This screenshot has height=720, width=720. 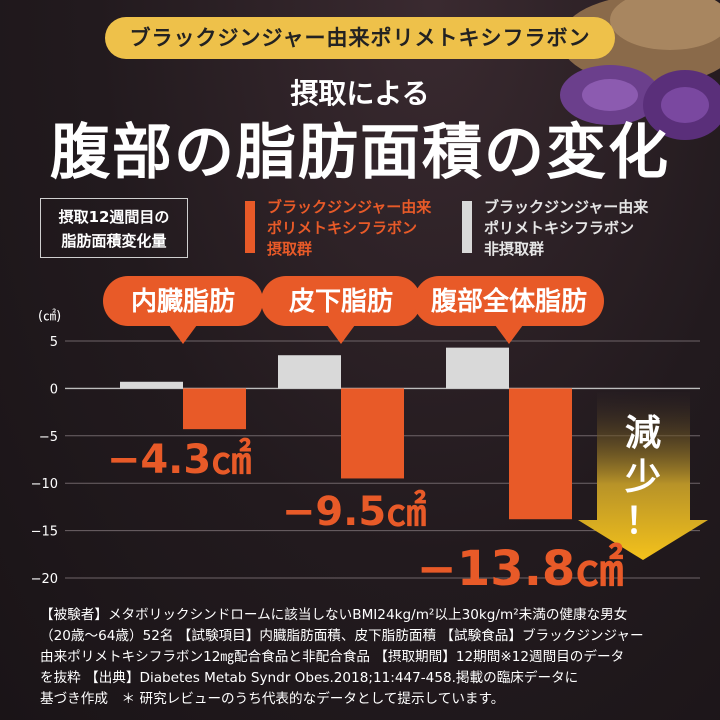 I want to click on reduction-label: 減少！, so click(x=643, y=477).